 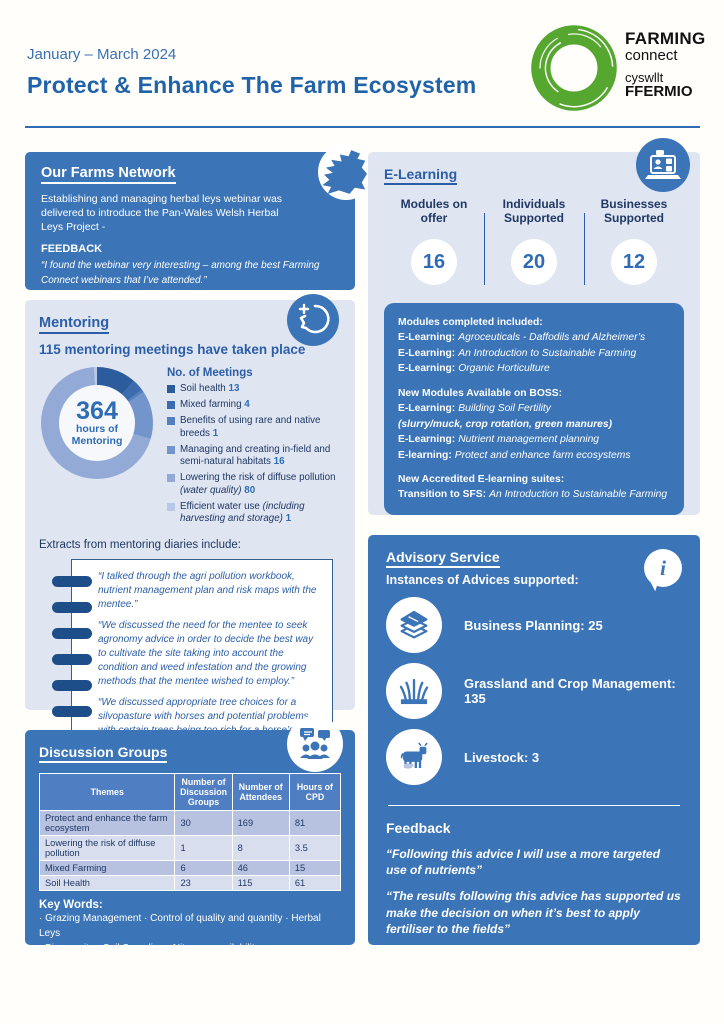 What do you see at coordinates (474, 369) in the screenshot?
I see `module-line: E-Learning: Organic Horticulture` at bounding box center [474, 369].